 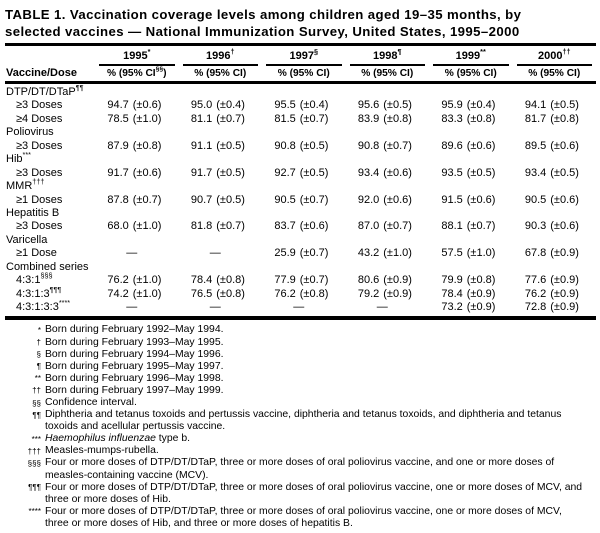 I want to click on coverage-pct: 91.7, so click(x=201, y=172).